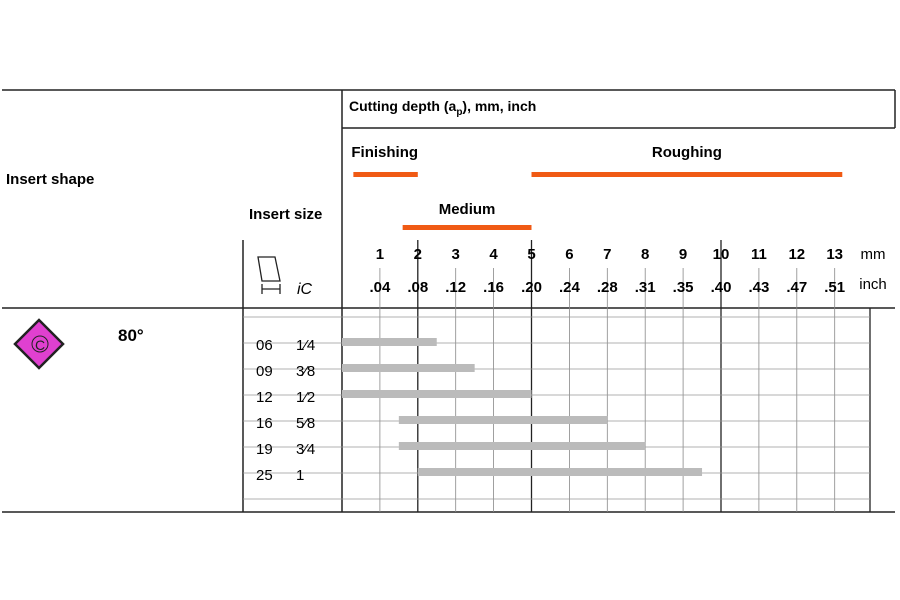 This screenshot has width=900, height=600. What do you see at coordinates (285, 410) in the screenshot?
I see `insert-size-rows: 06 1⁄4 09 3⁄8 12 1⁄2 16 5⁄8 19 3⁄4 25 1` at bounding box center [285, 410].